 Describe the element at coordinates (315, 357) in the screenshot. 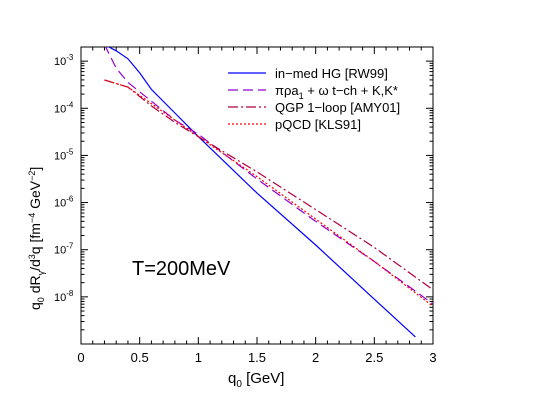

I see `x-tick-label: 2` at that location.